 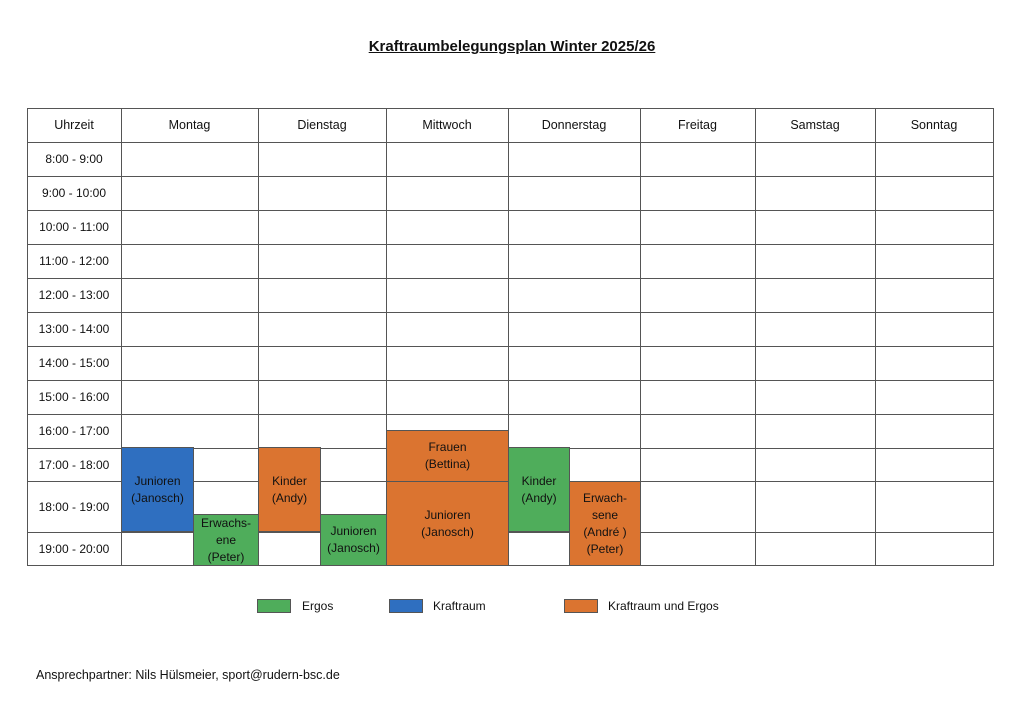 What do you see at coordinates (74, 363) in the screenshot?
I see `time-slot: 14:00 - 15:00` at bounding box center [74, 363].